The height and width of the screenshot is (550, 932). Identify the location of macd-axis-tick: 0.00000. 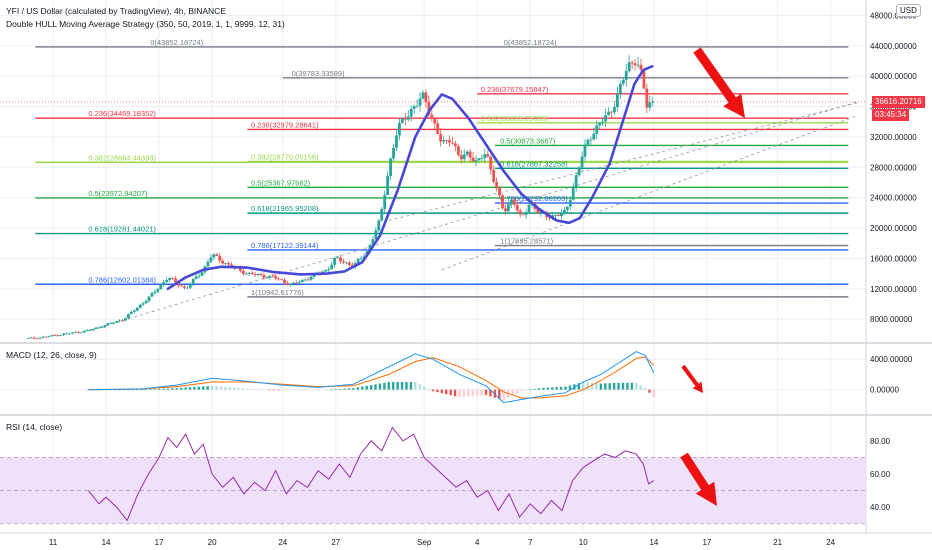
(884, 390).